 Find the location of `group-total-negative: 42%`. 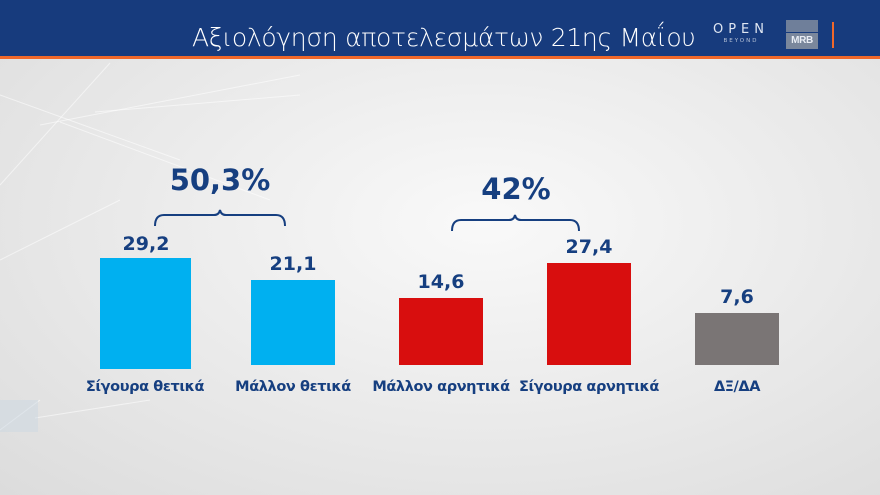

group-total-negative: 42% is located at coordinates (516, 189).